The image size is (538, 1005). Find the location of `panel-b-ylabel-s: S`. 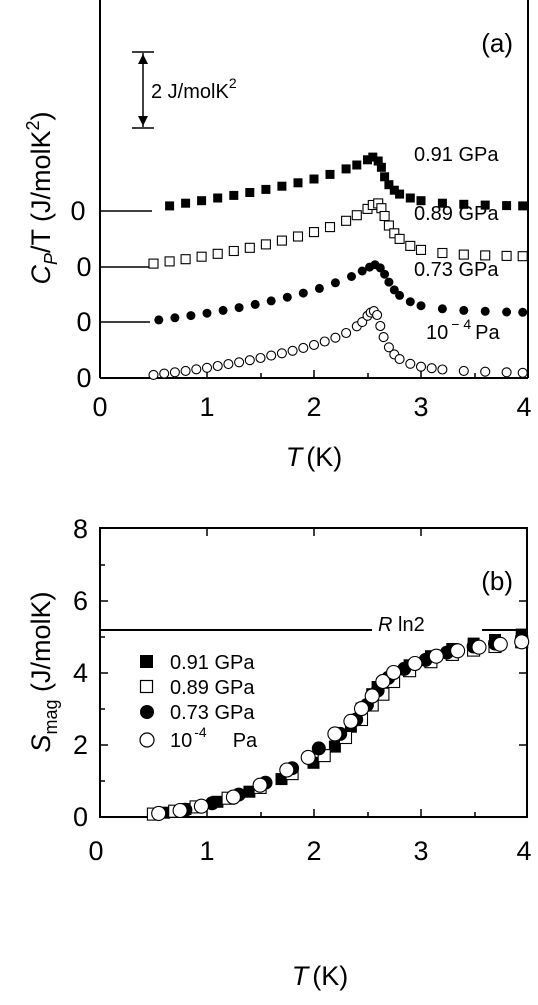

panel-b-ylabel-s: S is located at coordinates (41, 744).